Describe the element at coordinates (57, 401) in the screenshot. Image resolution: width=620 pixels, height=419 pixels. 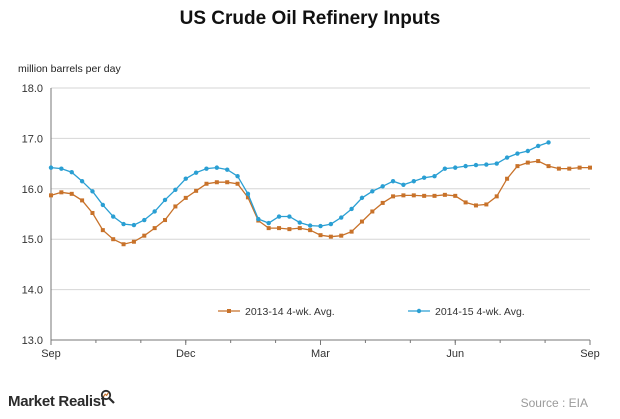
I see `market-realist-logo: Market Realist` at that location.